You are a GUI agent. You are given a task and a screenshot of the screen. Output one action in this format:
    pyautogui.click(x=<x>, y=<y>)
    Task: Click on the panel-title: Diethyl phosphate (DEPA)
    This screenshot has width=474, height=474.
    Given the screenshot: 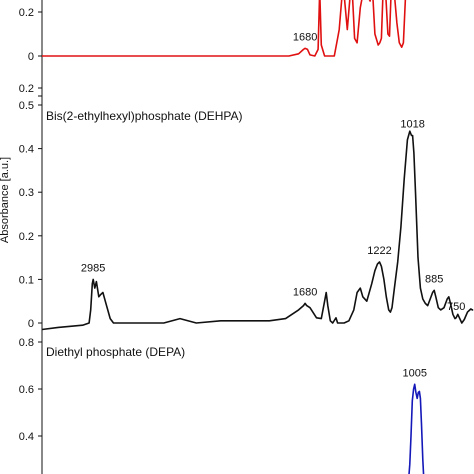 What is the action you would take?
    pyautogui.click(x=115, y=352)
    